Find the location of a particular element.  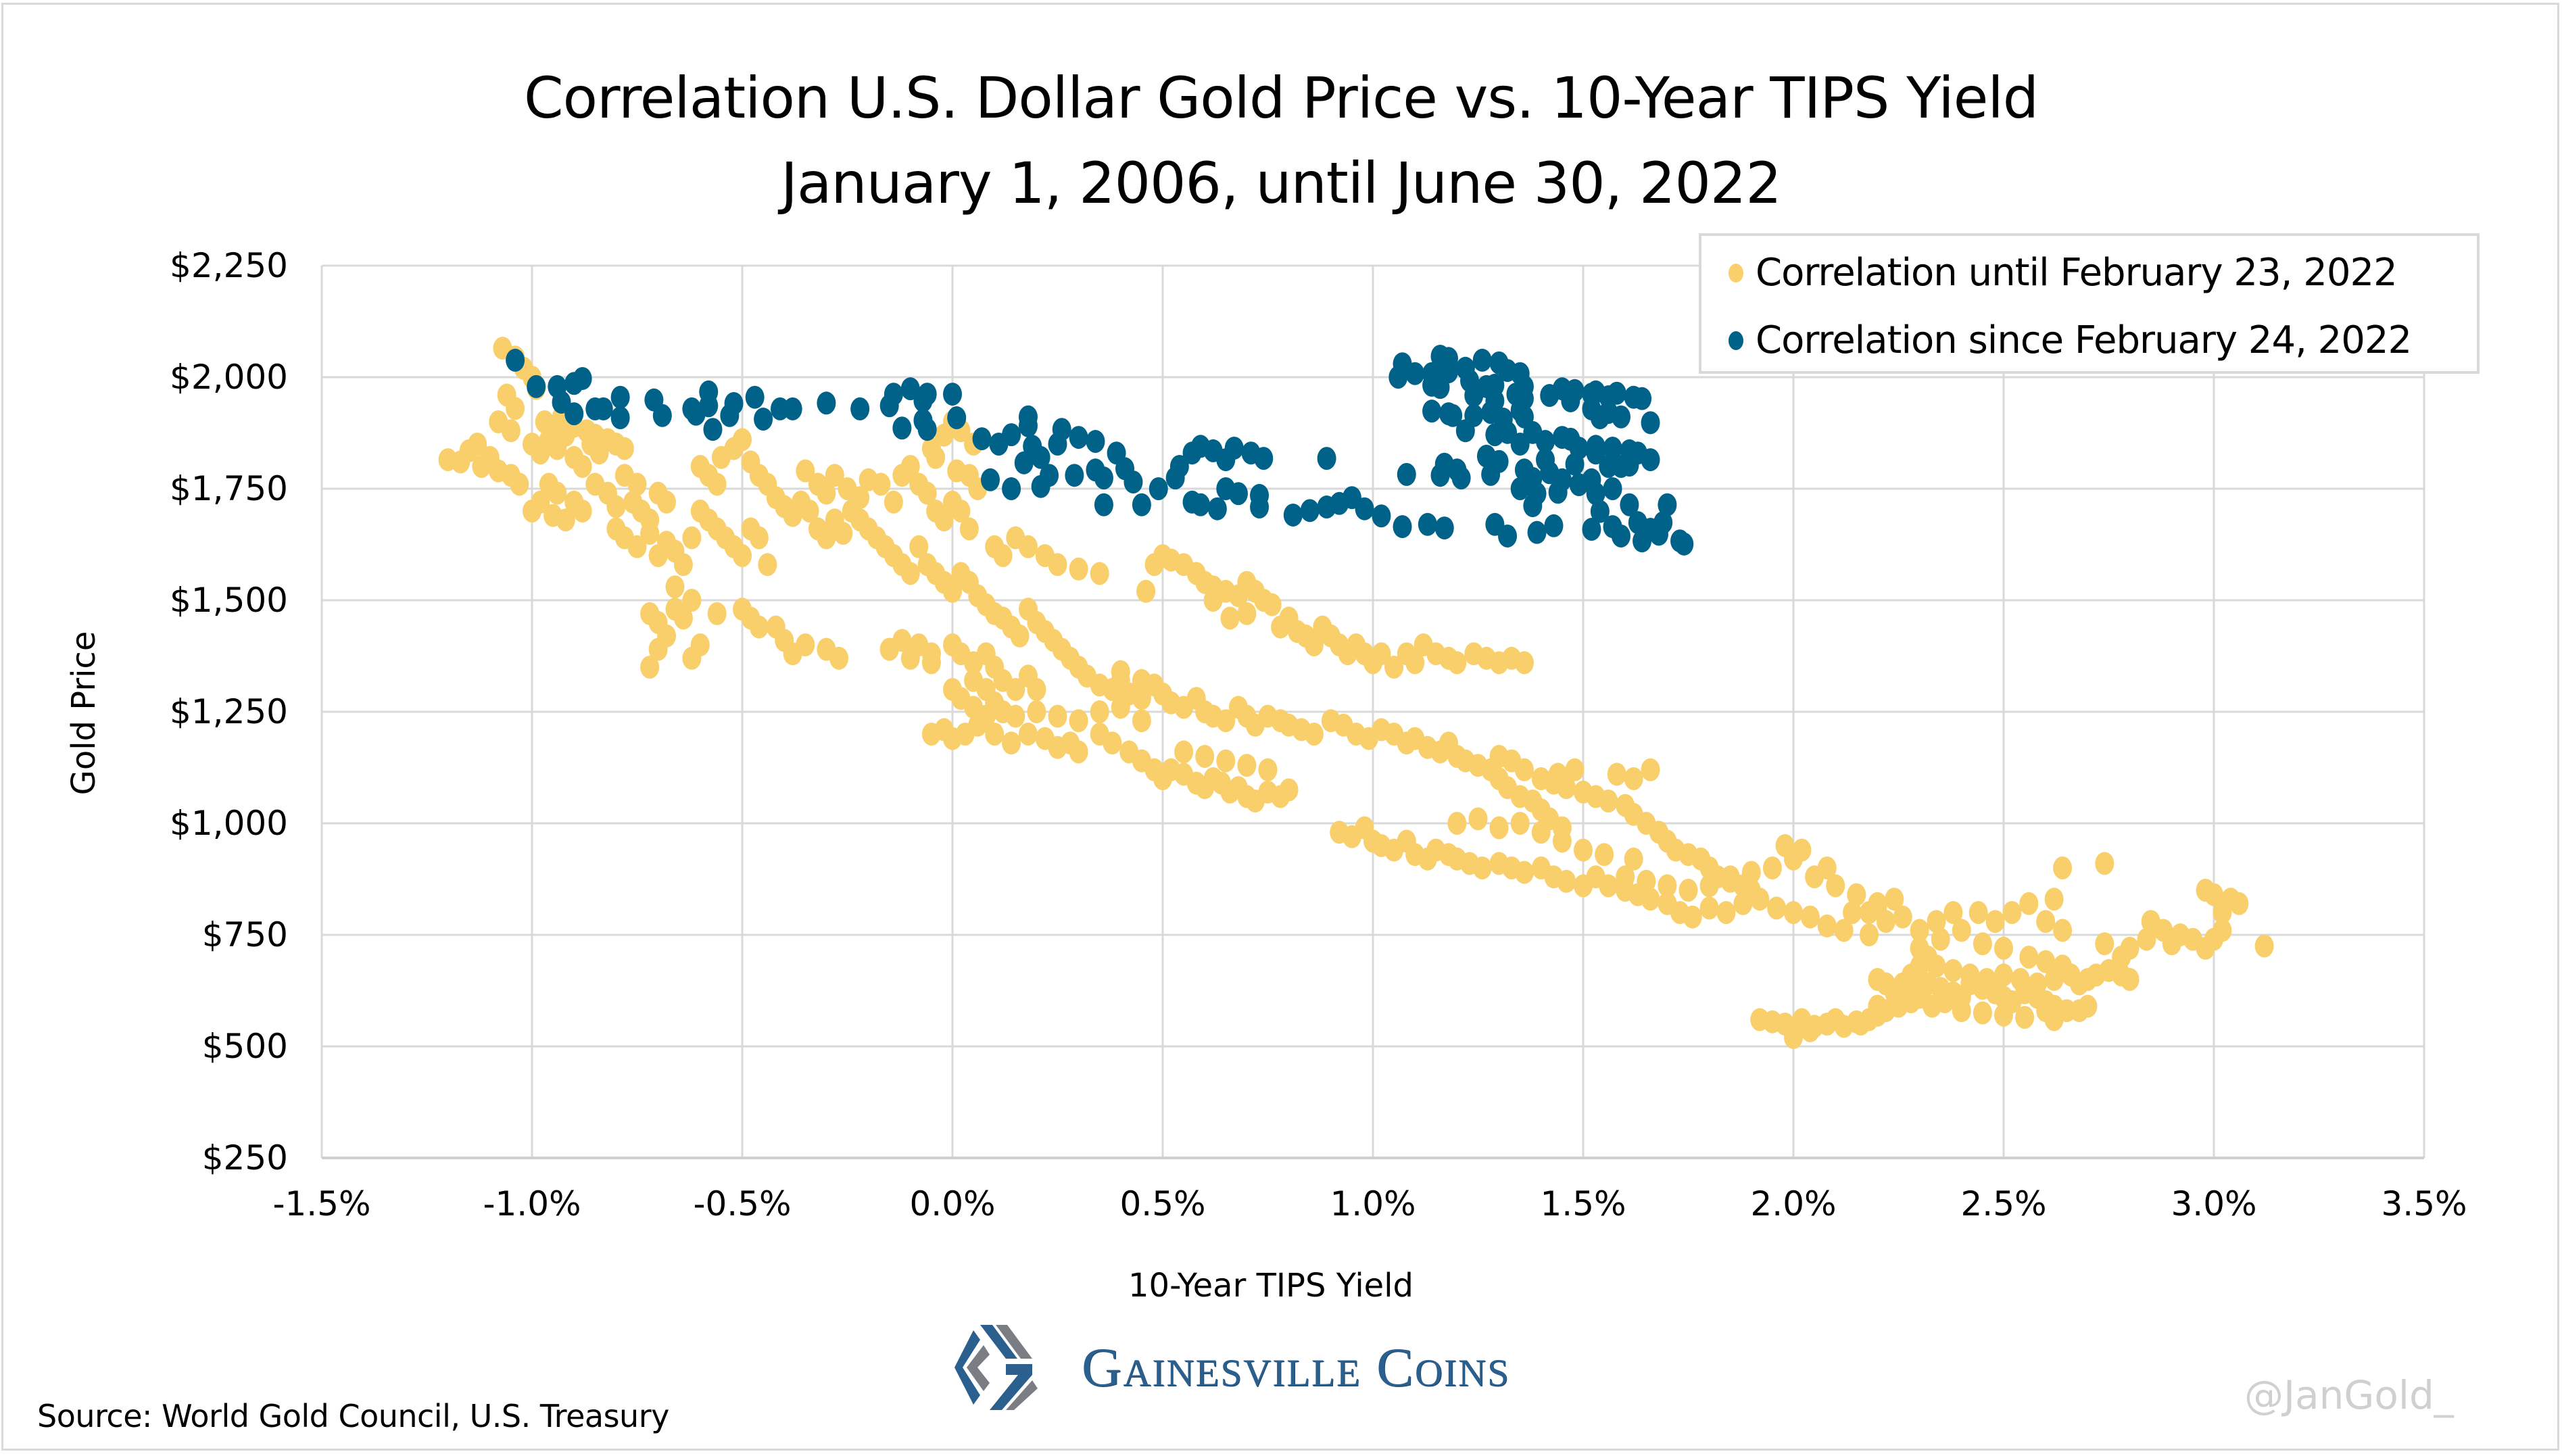

y-tick-label: $1,000 is located at coordinates (229, 823).